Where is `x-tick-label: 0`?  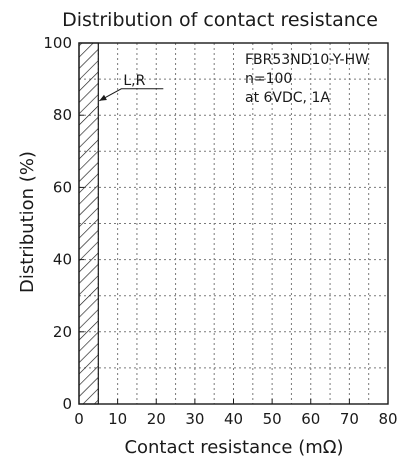 x-tick-label: 0 is located at coordinates (79, 419).